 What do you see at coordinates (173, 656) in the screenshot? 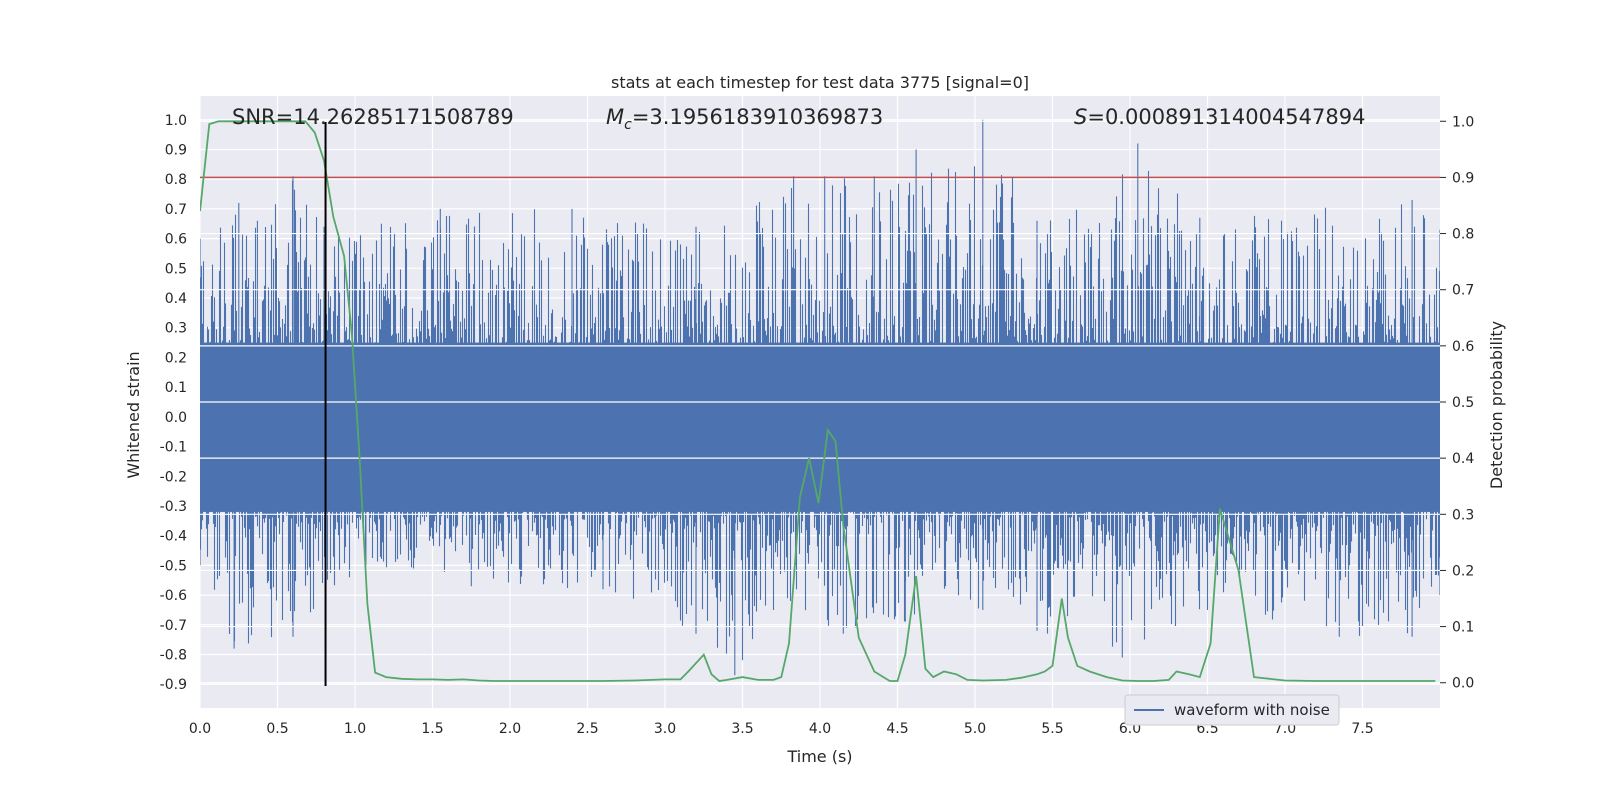
I see `y-tick-label: -0.8` at bounding box center [173, 656].